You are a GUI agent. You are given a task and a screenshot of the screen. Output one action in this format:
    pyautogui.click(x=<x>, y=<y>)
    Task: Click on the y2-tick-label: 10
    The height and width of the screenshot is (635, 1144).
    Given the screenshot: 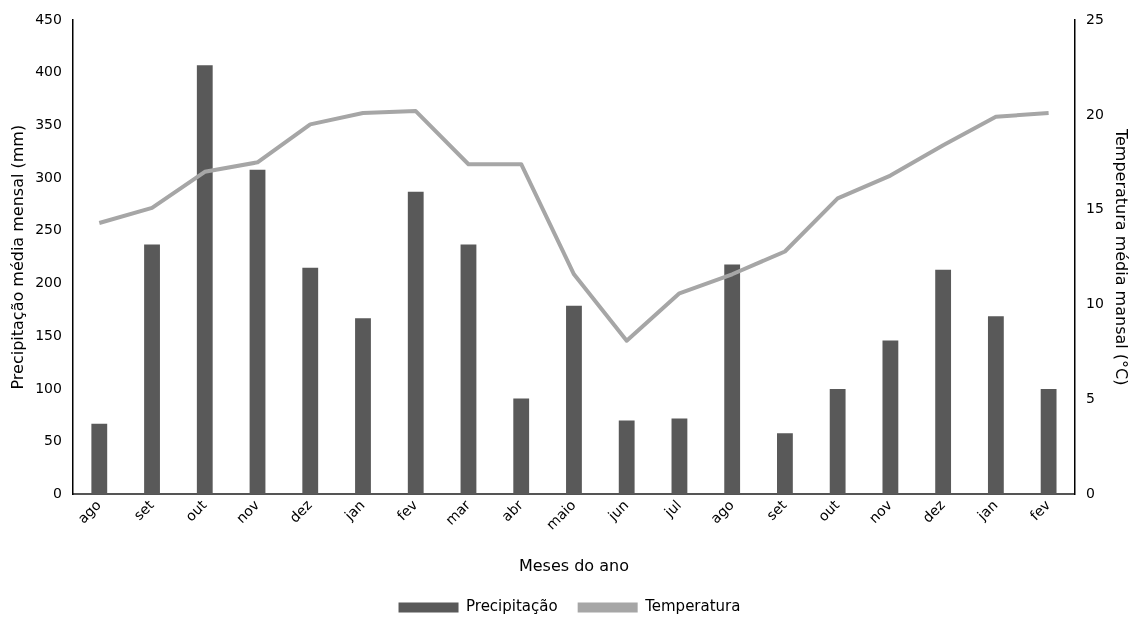 What is the action you would take?
    pyautogui.click(x=1094, y=303)
    